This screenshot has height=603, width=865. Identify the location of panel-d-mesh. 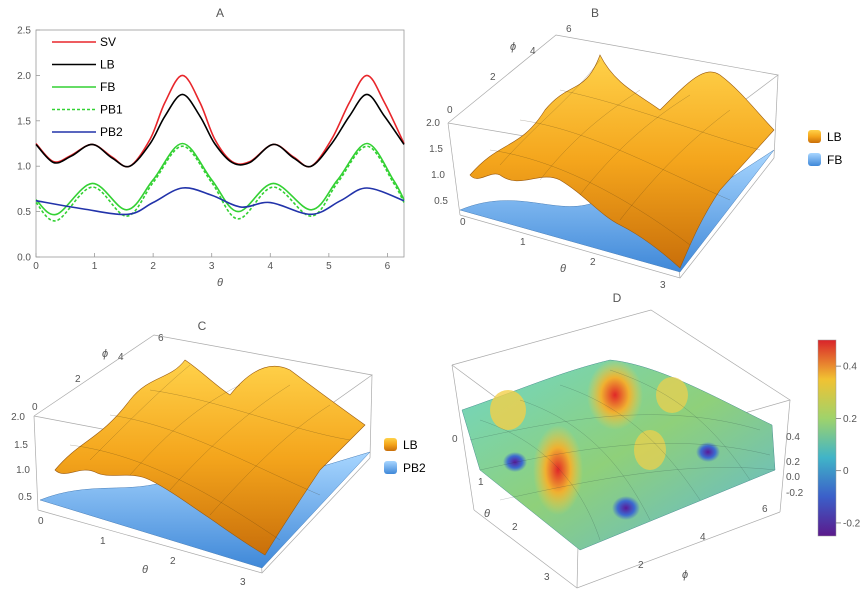
(622, 455).